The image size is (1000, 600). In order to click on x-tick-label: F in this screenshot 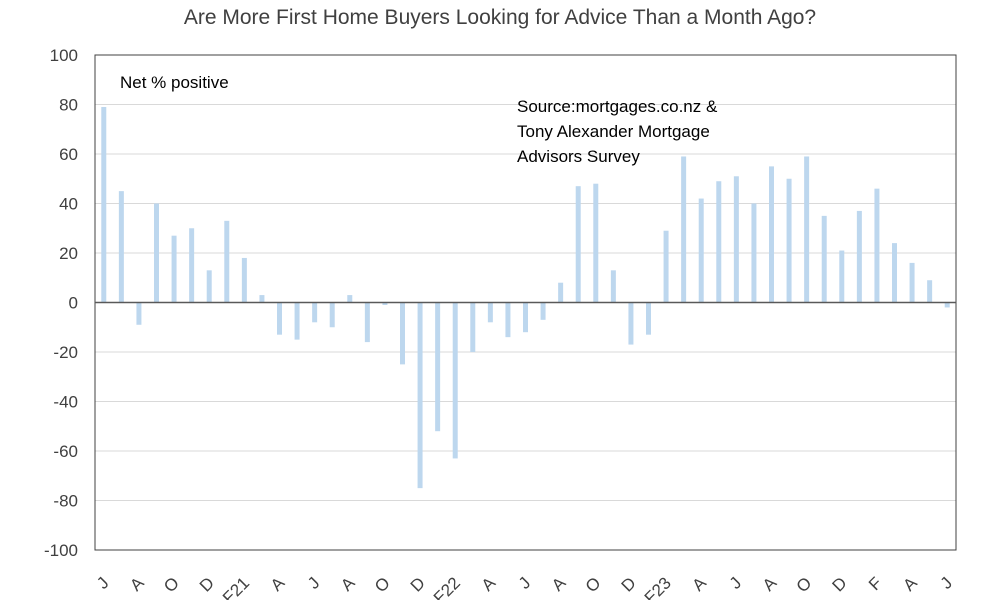, I will do `click(875, 583)`.